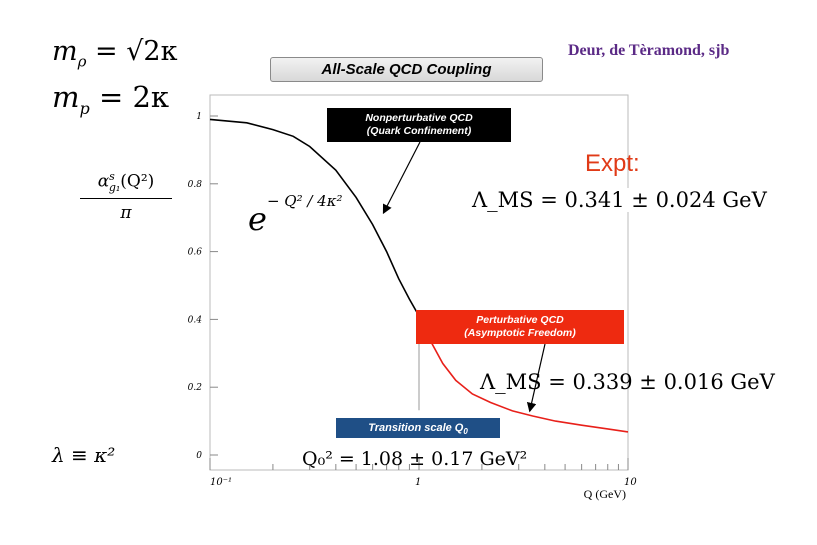 Image resolution: width=817 pixels, height=545 pixels. What do you see at coordinates (465, 432) in the screenshot?
I see `transition-subscript: 0` at bounding box center [465, 432].